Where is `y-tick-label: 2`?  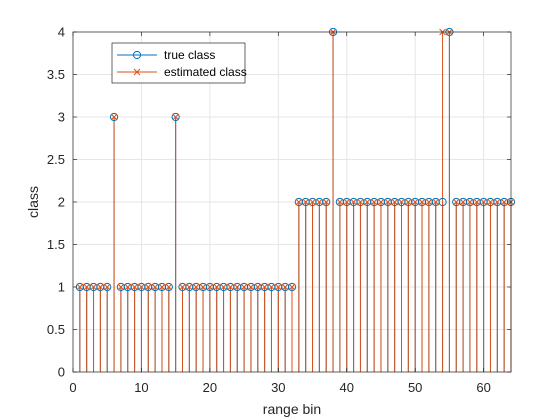
y-tick-label: 2 is located at coordinates (61, 202).